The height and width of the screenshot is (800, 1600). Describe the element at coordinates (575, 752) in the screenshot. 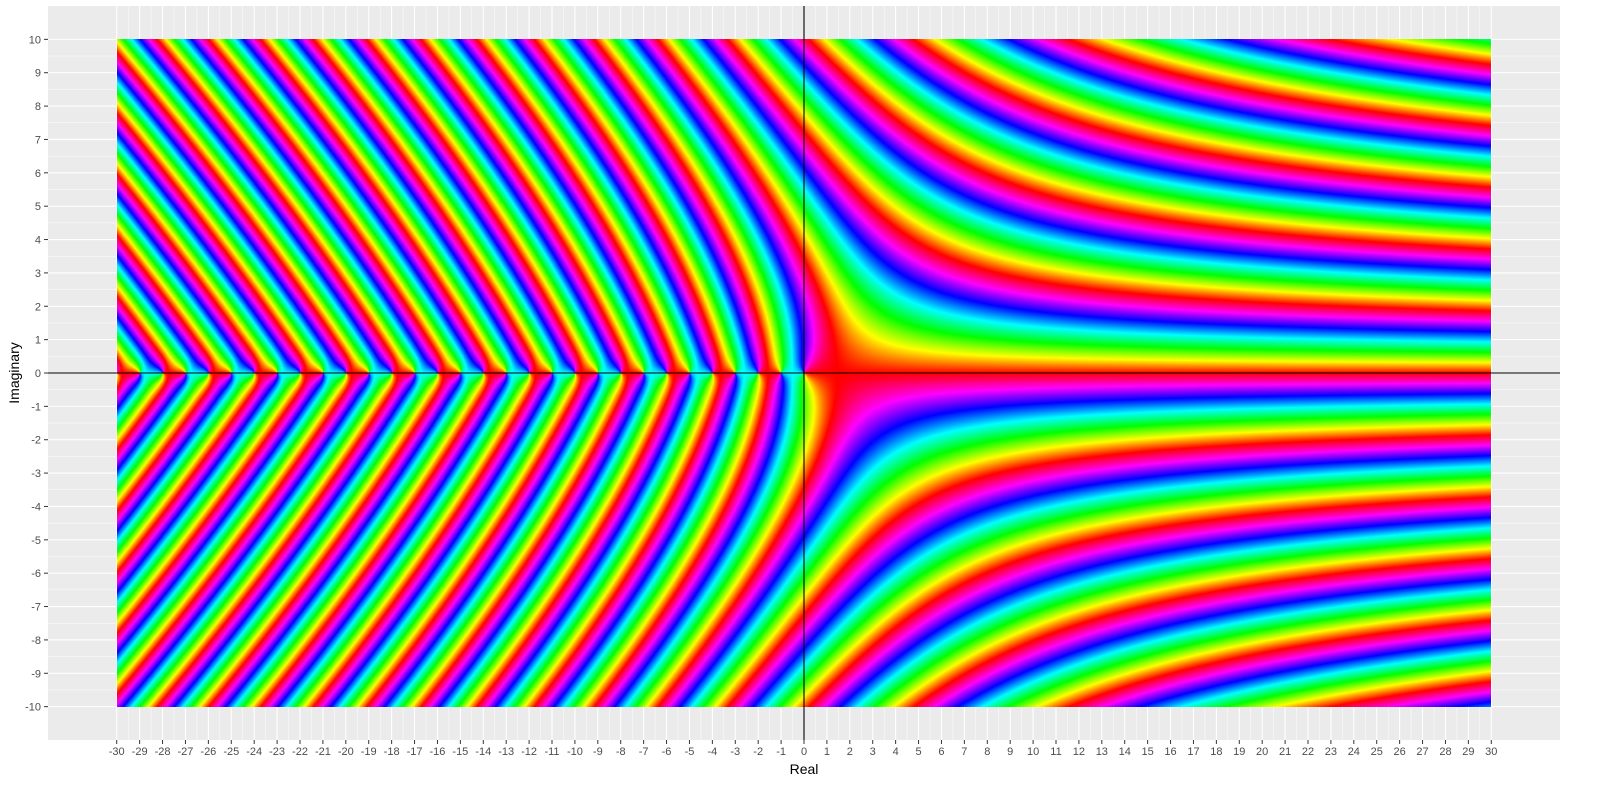

I see `x-tick-label: -10` at that location.